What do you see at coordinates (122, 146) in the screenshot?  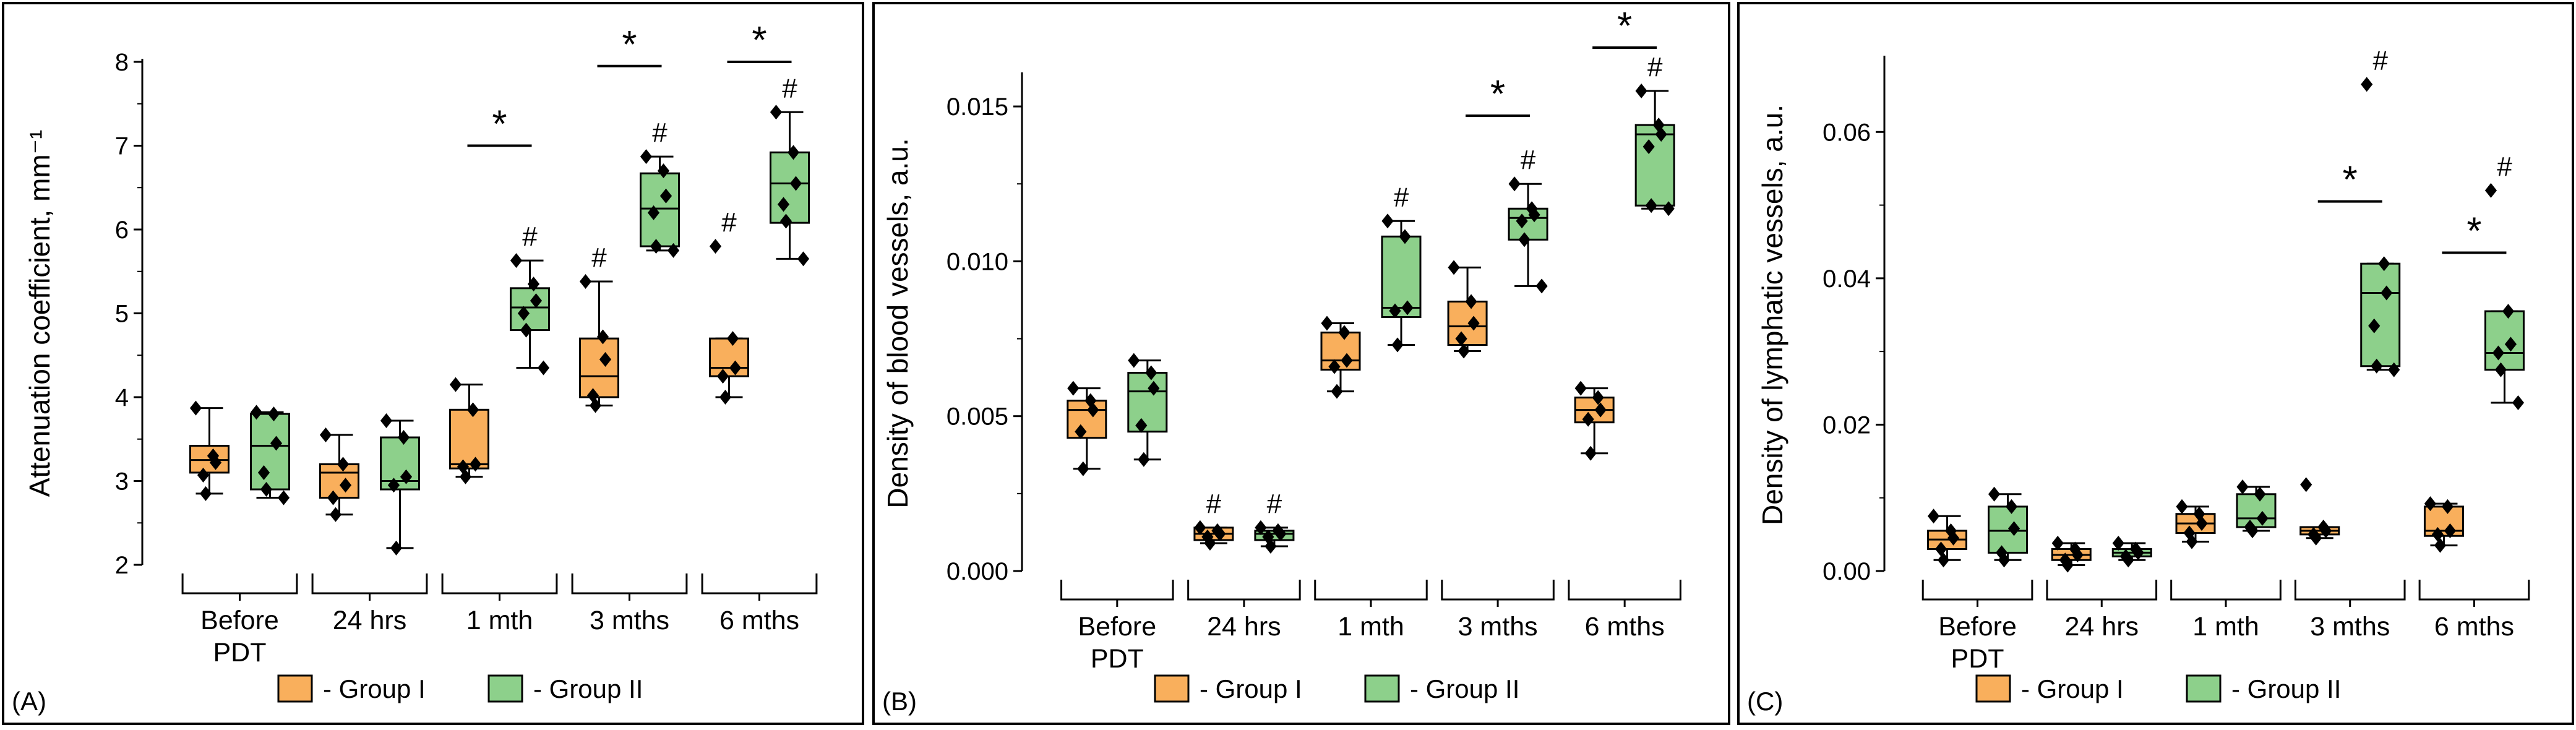 I see `y-tick-label: 7` at bounding box center [122, 146].